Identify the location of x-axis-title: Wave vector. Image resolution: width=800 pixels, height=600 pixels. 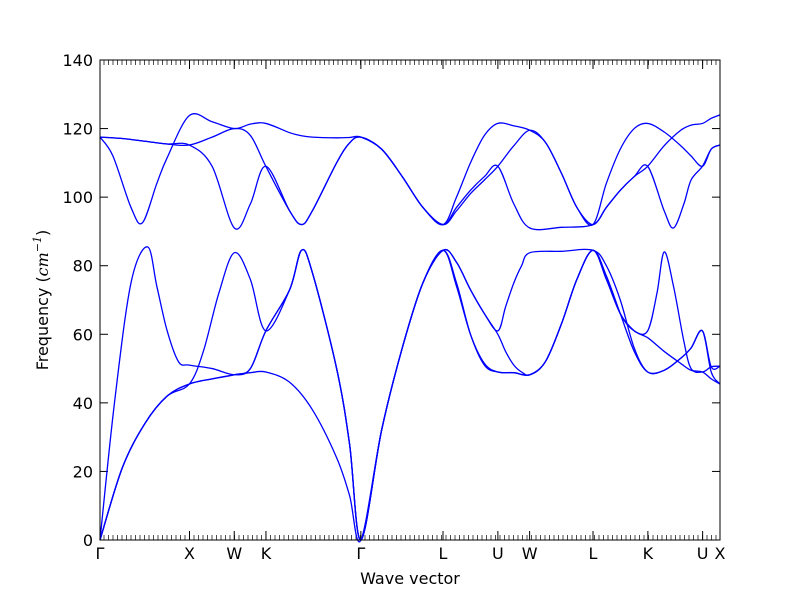
(410, 578).